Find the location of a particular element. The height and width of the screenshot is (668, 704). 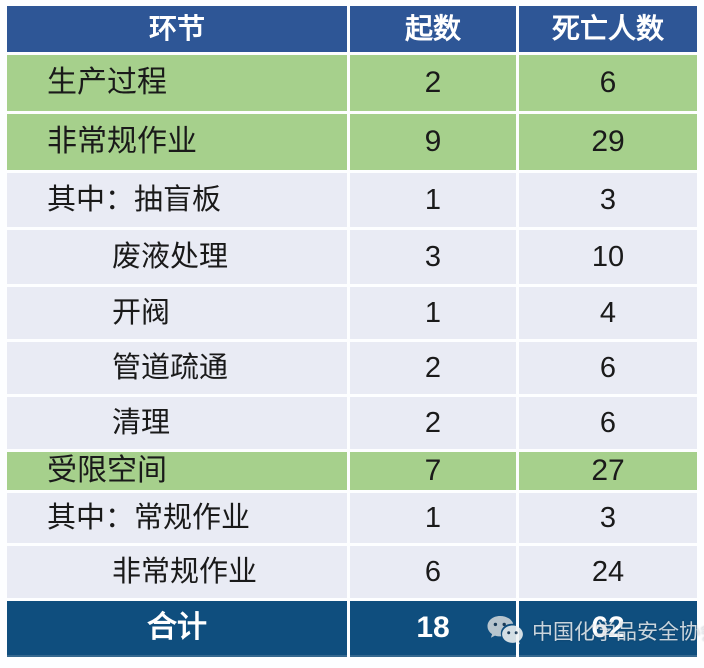

row-label: 其中：抽盲板 is located at coordinates (177, 200).